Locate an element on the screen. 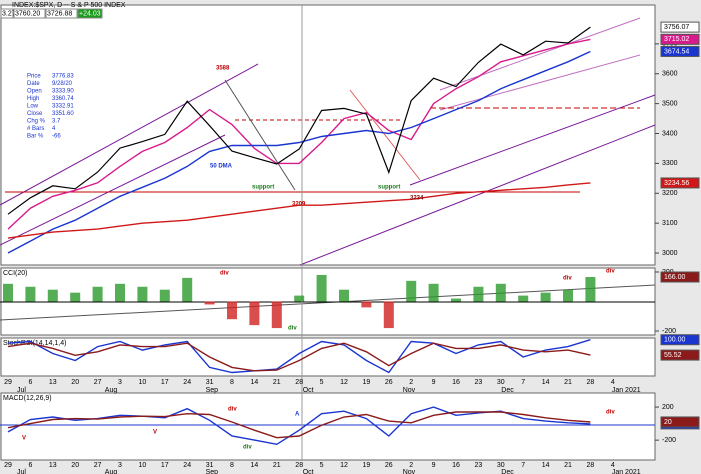 This screenshot has height=474, width=701. x-tick-label: 30 is located at coordinates (501, 382).